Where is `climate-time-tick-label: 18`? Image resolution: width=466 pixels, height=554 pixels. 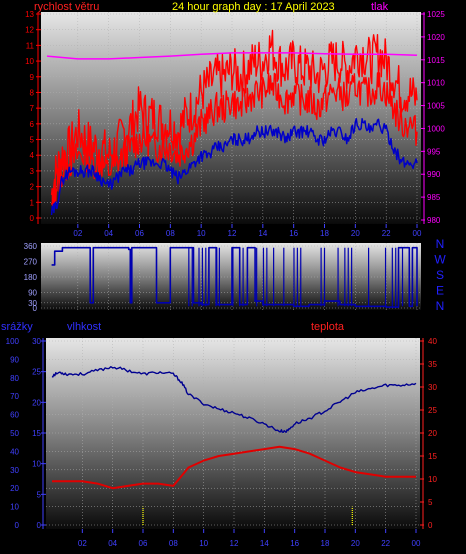
climate-time-tick-label: 18 is located at coordinates (325, 543).